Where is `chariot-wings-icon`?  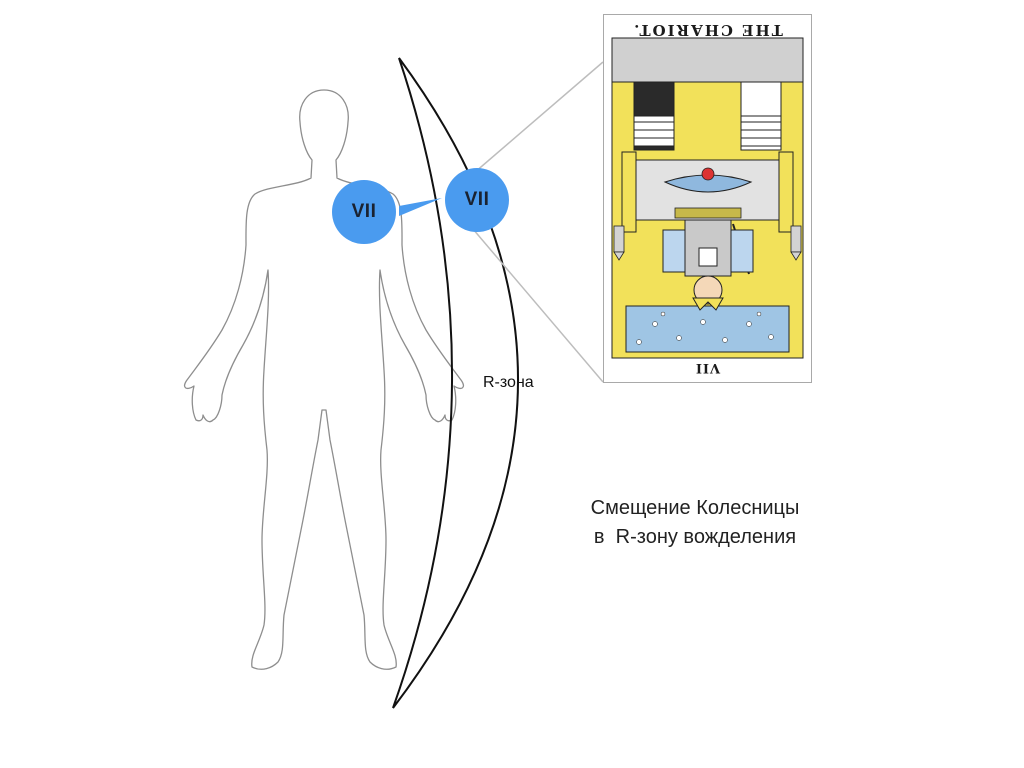 chariot-wings-icon is located at coordinates (708, 183).